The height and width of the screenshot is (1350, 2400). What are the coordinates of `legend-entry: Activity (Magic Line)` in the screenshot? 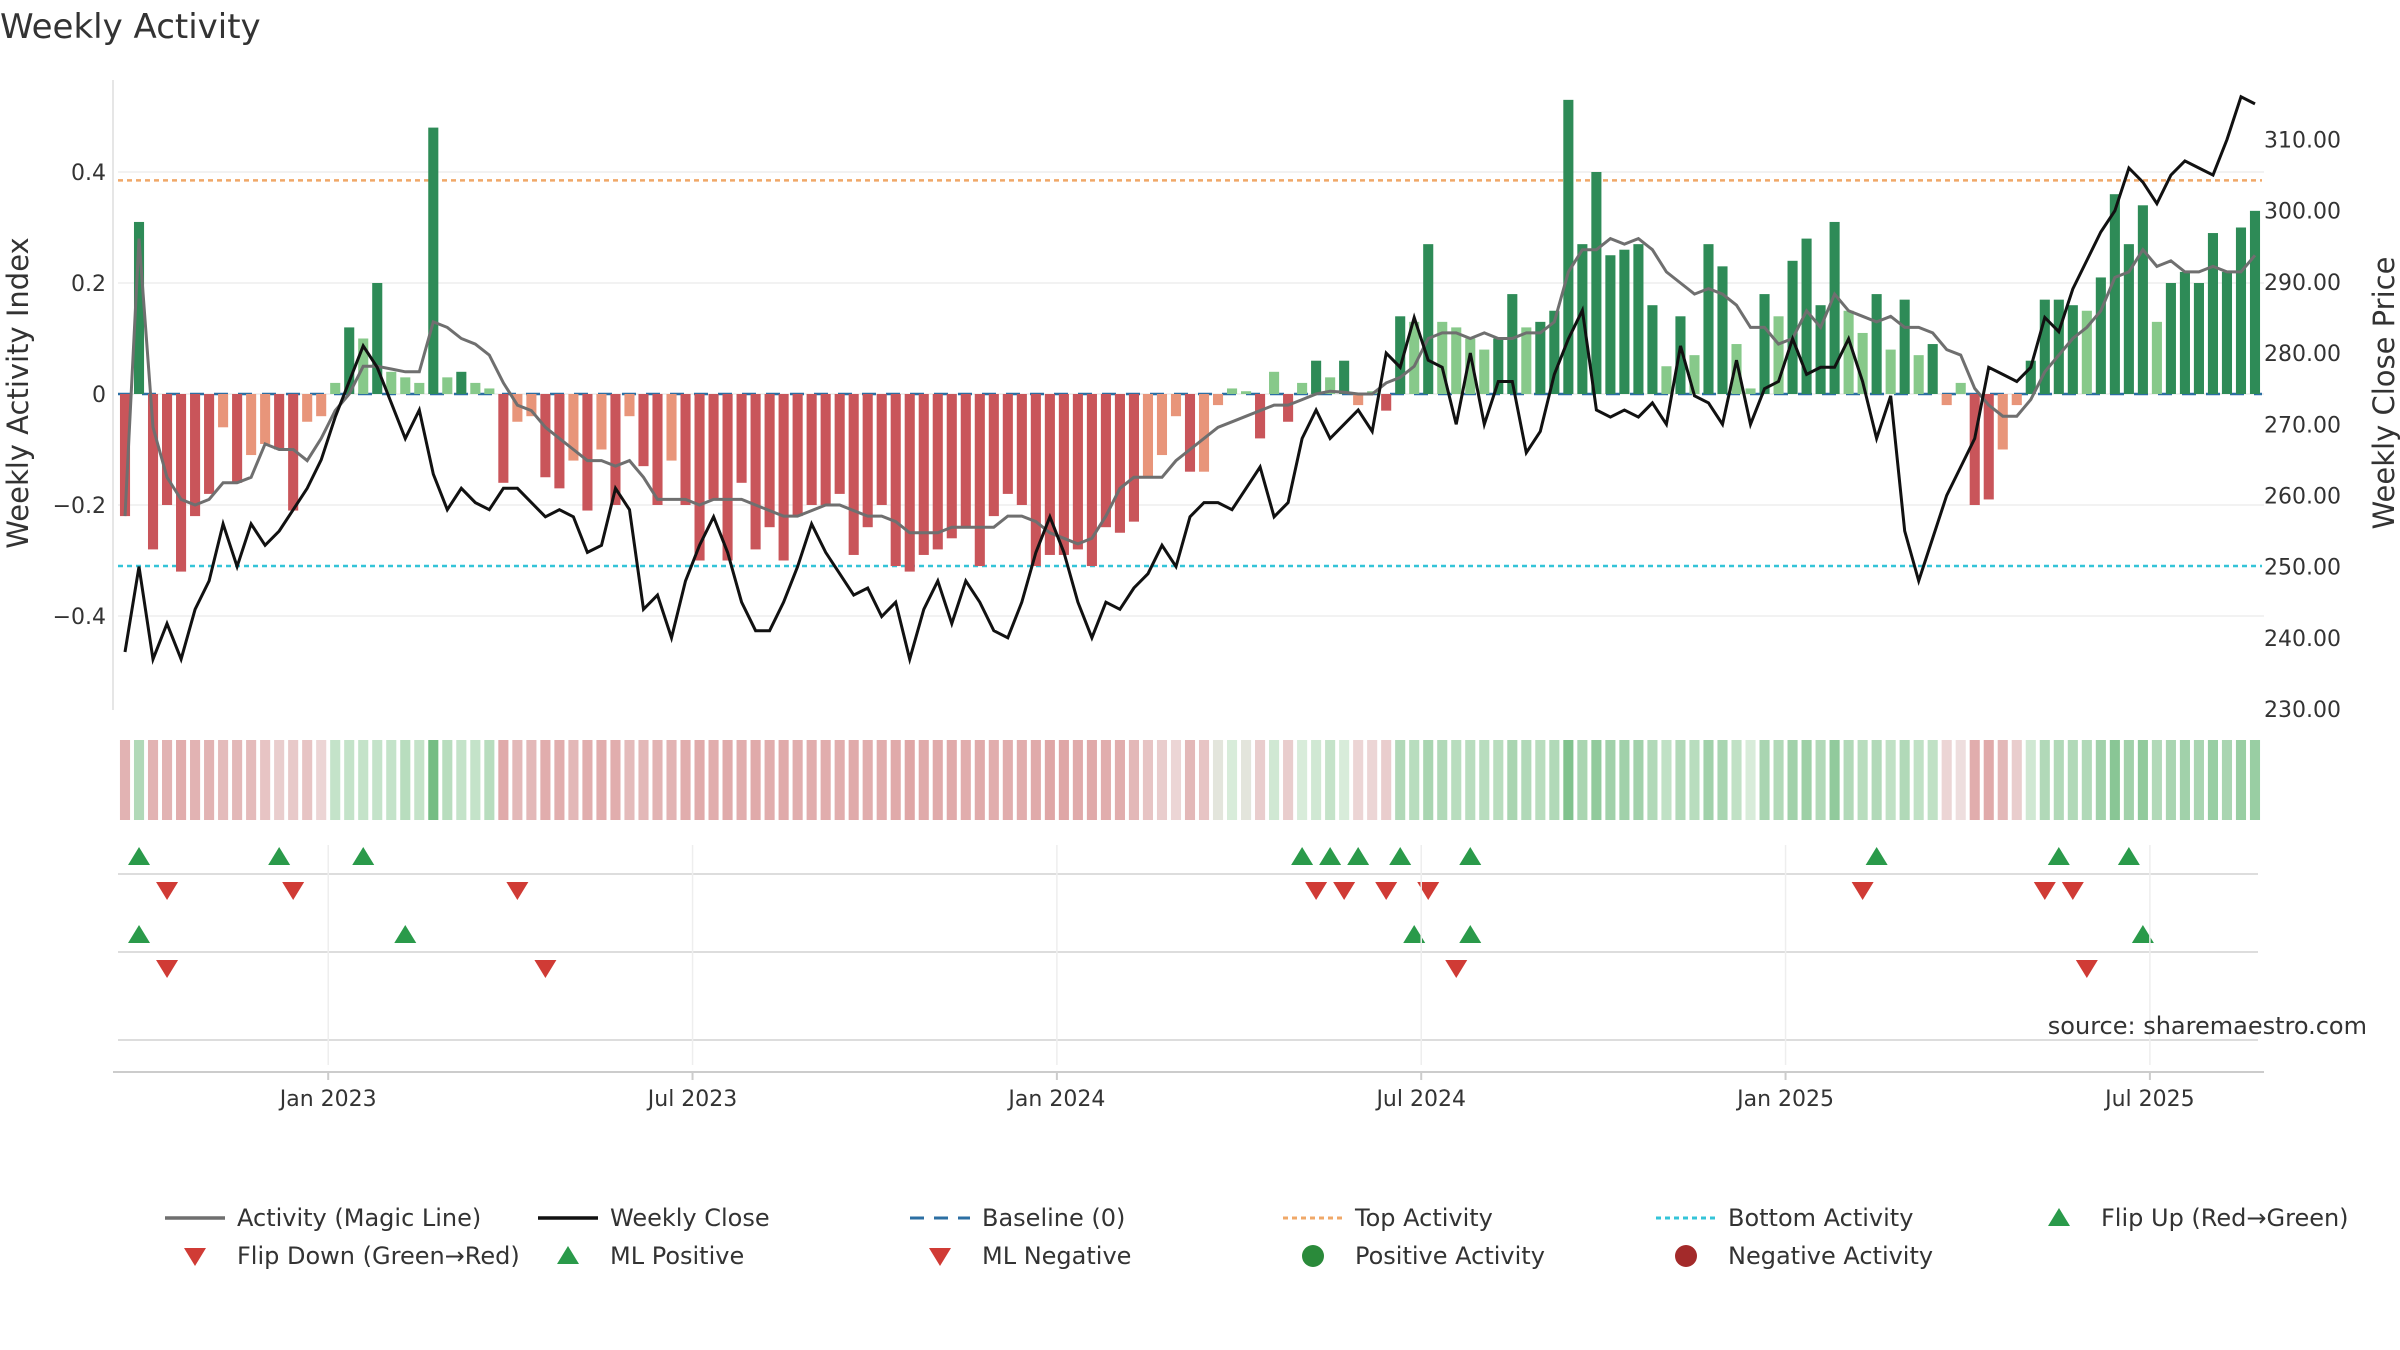 It's located at (323, 1218).